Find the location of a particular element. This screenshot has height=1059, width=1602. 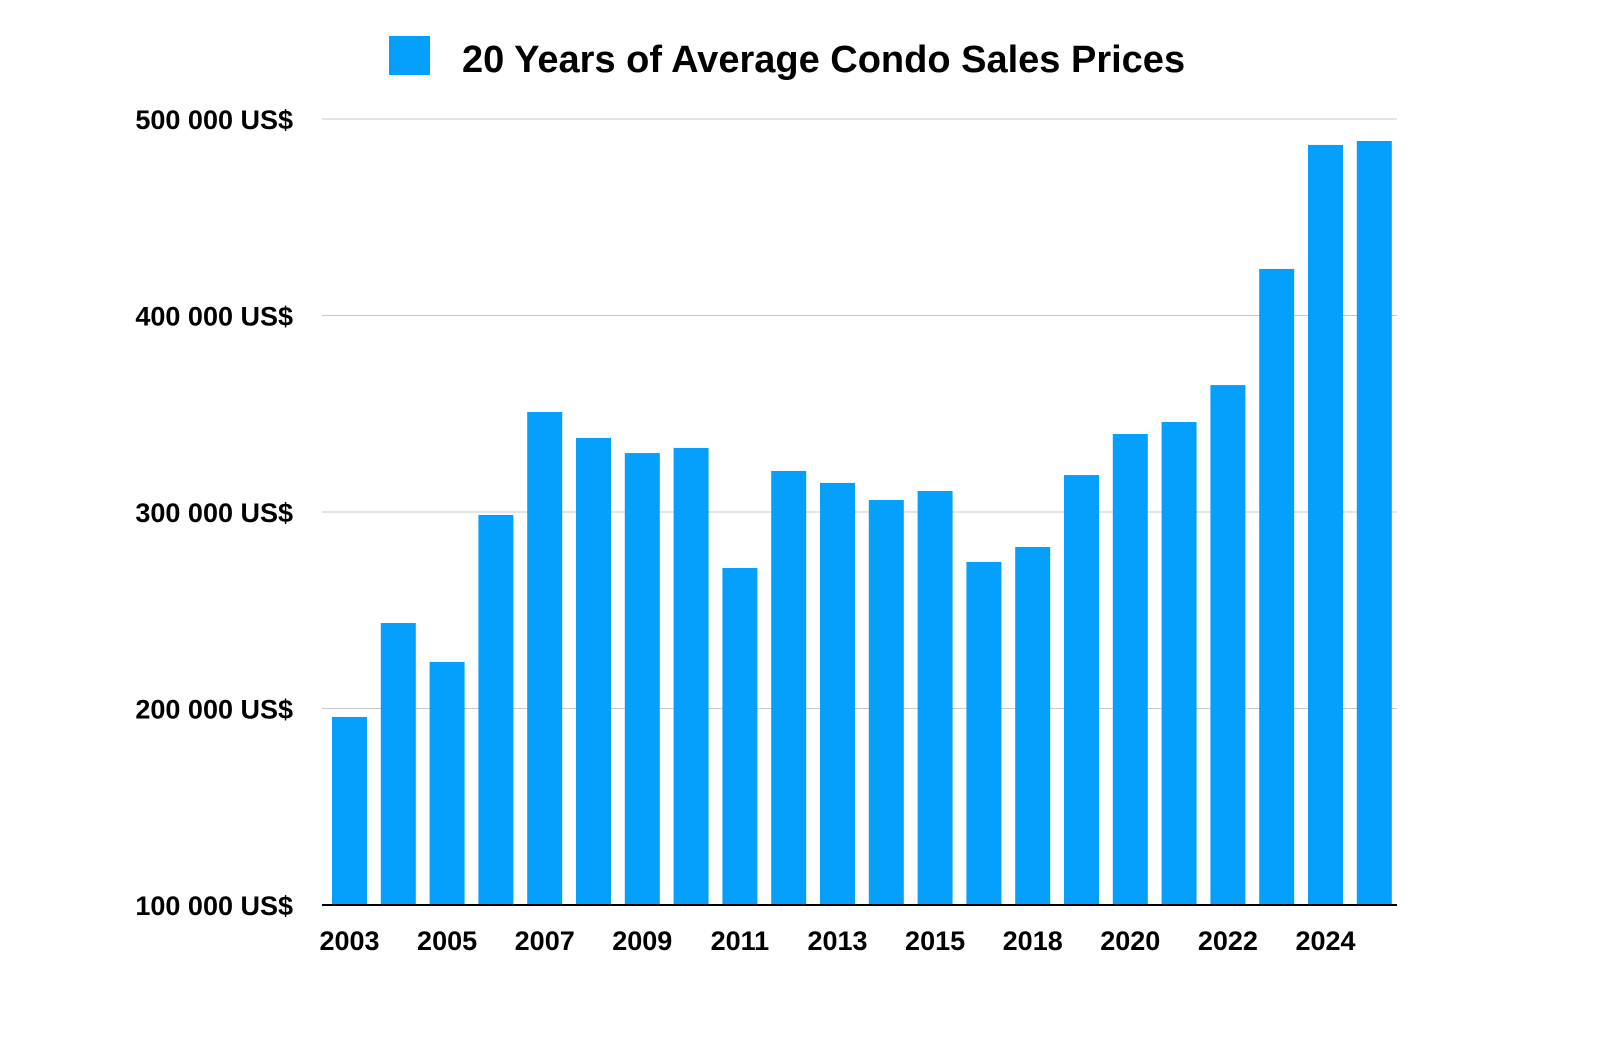

bar-2020 is located at coordinates (1130, 669).